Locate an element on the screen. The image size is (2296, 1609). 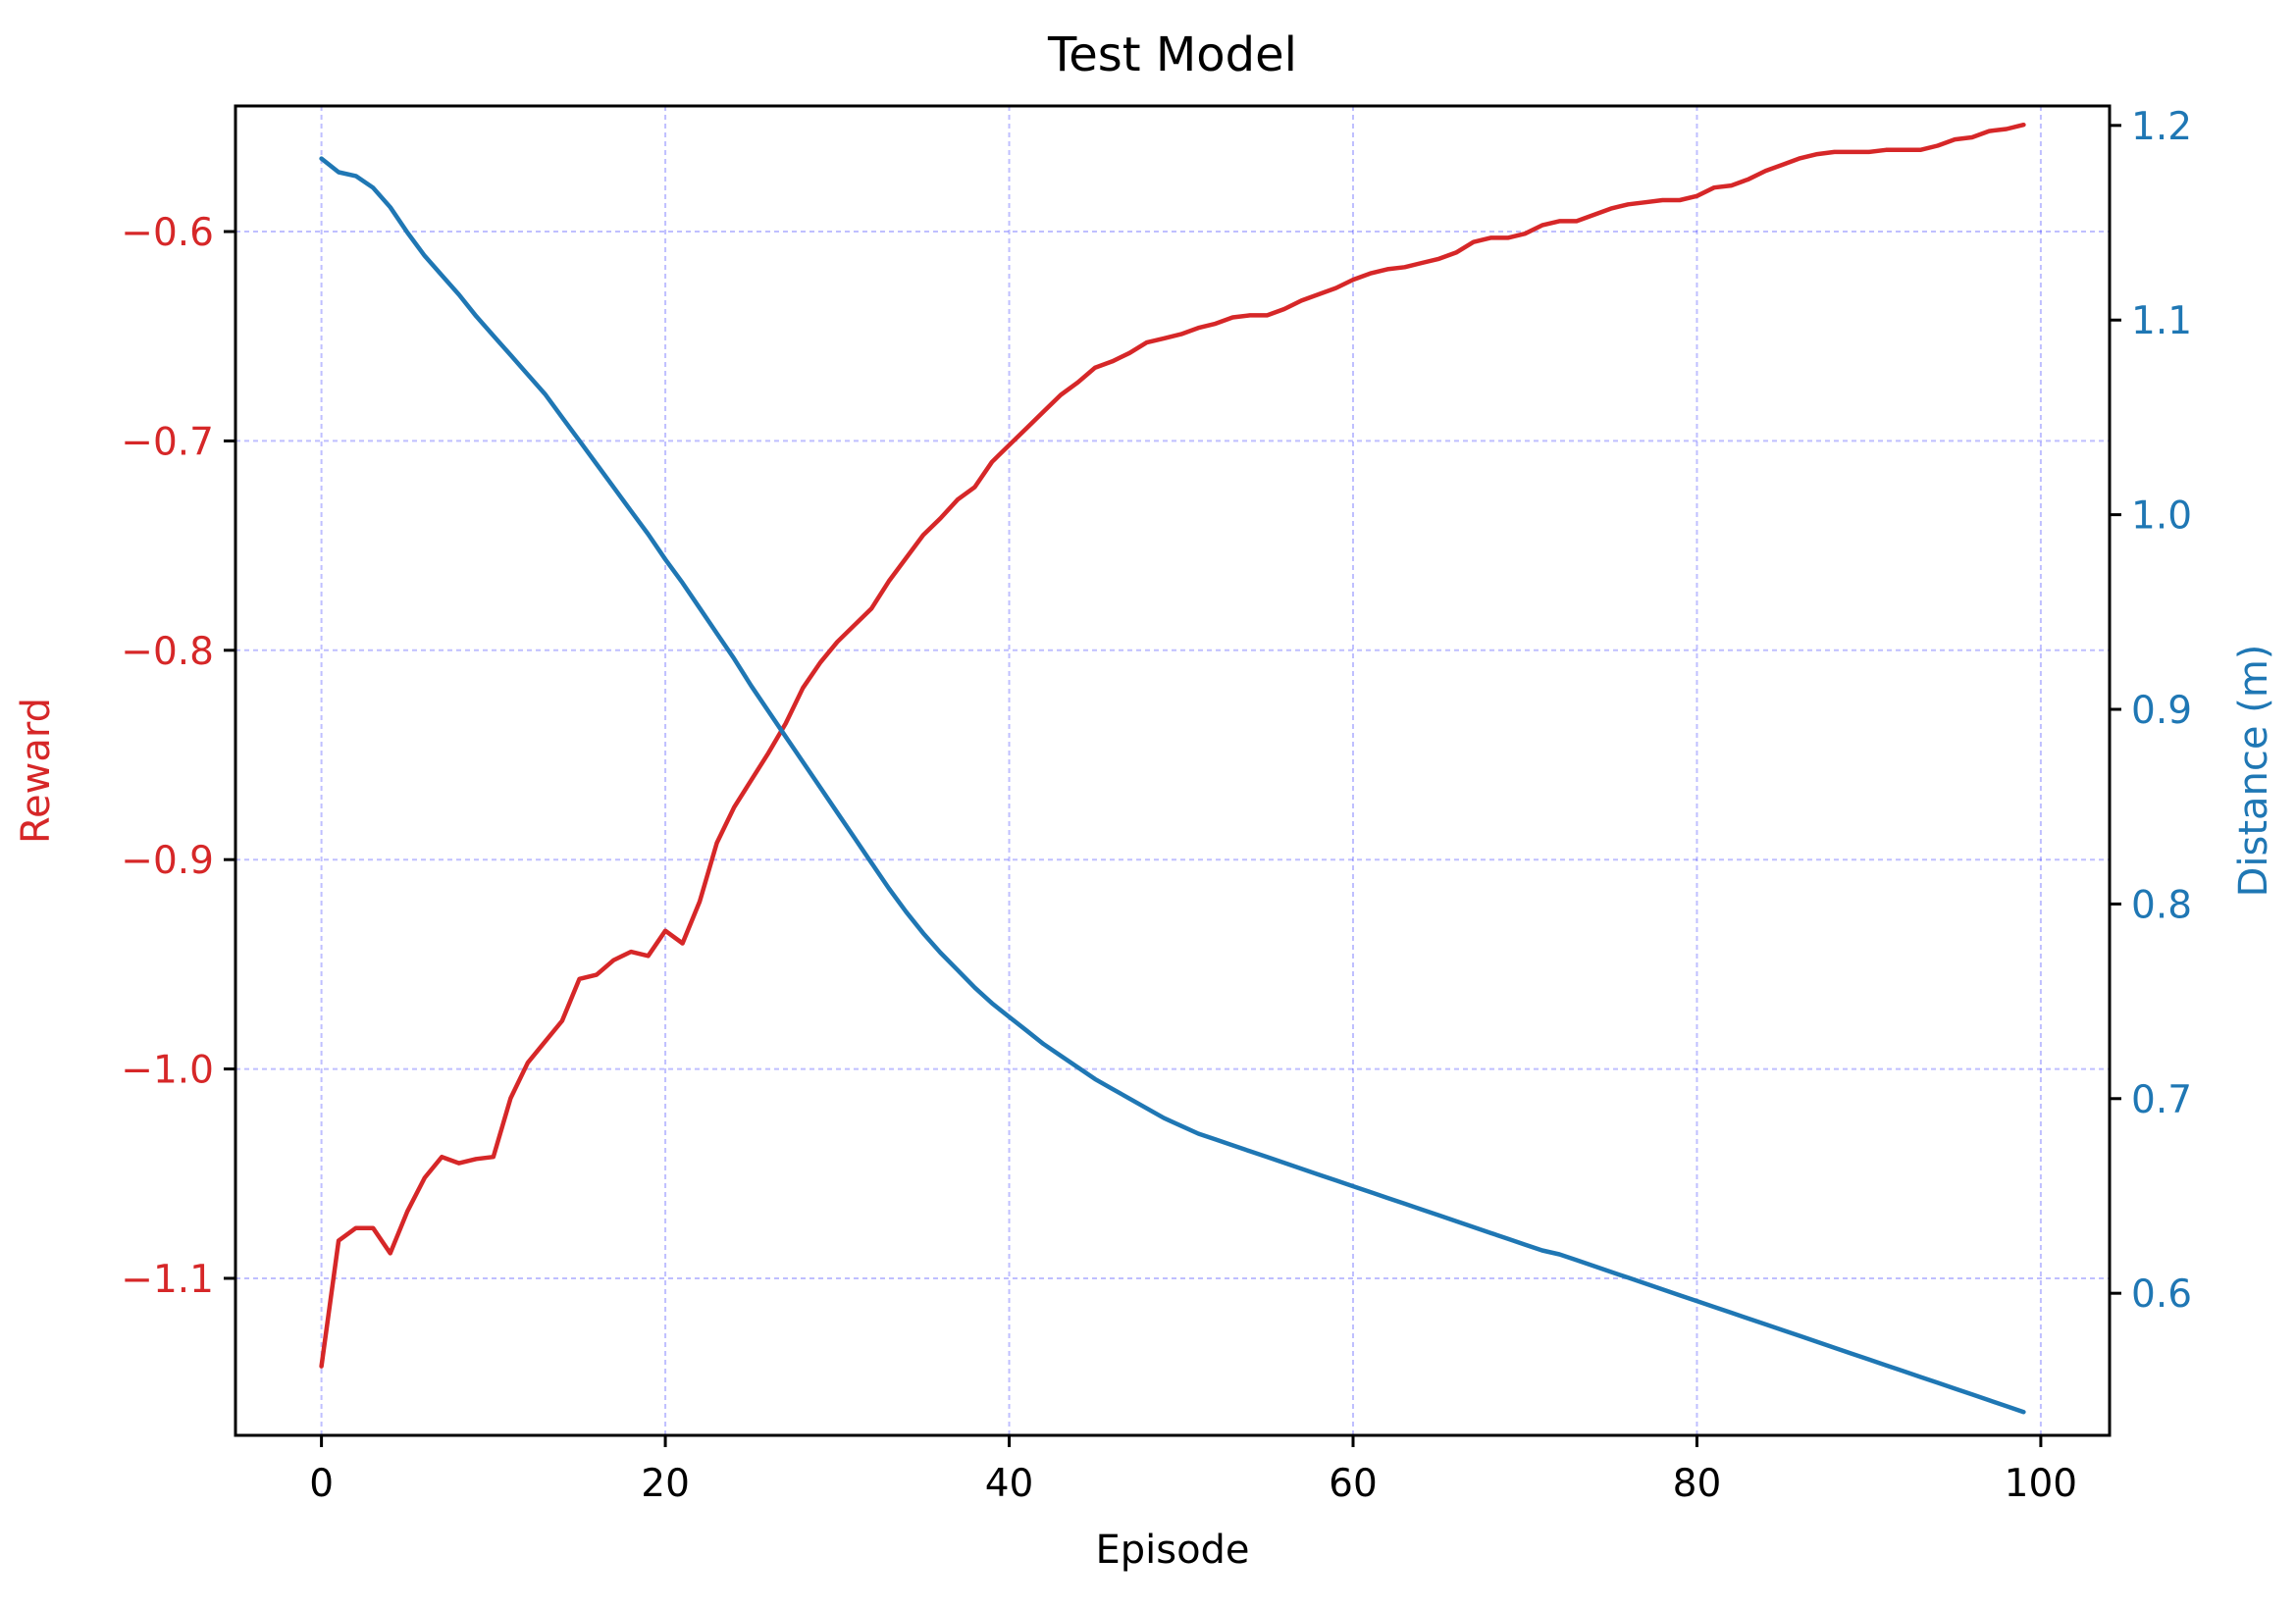
x-axis-ticks: 0 20 40 60 80 100 is located at coordinates (1193, 1470).